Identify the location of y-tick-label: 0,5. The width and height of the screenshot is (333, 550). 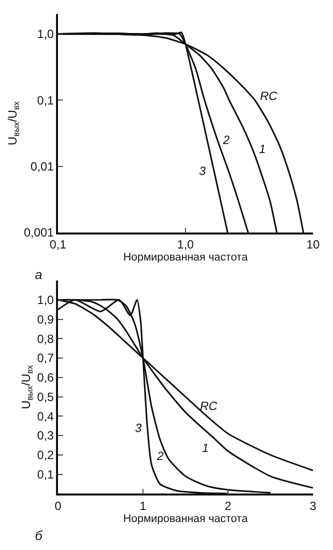
(45, 397).